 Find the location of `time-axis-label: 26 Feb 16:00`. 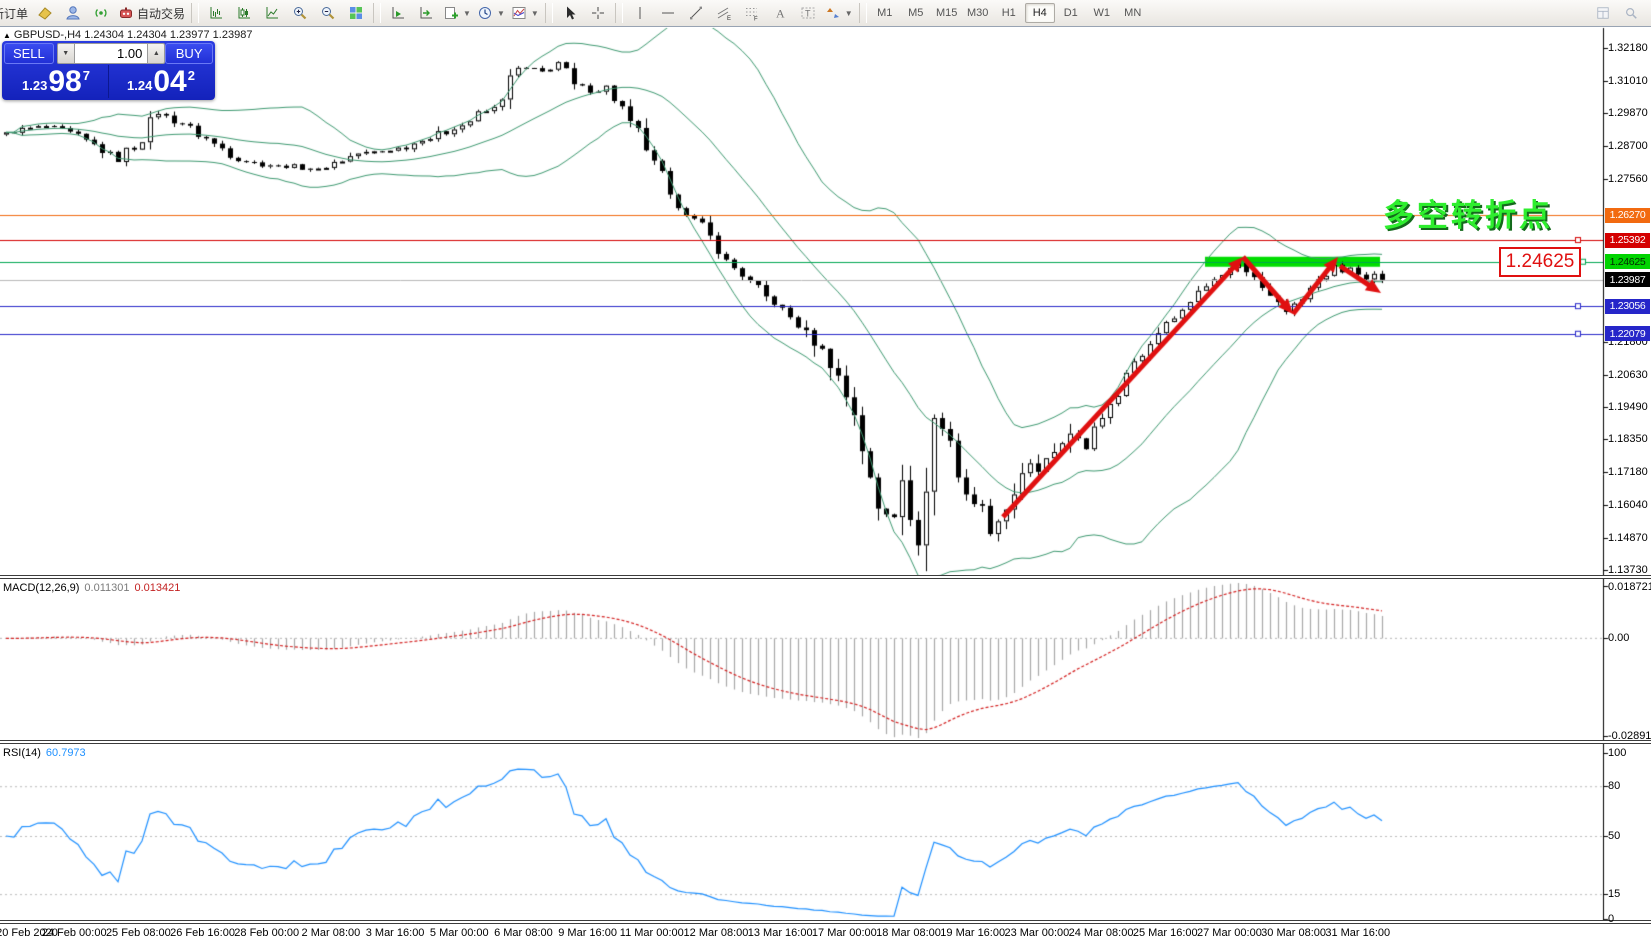

time-axis-label: 26 Feb 16:00 is located at coordinates (202, 933).